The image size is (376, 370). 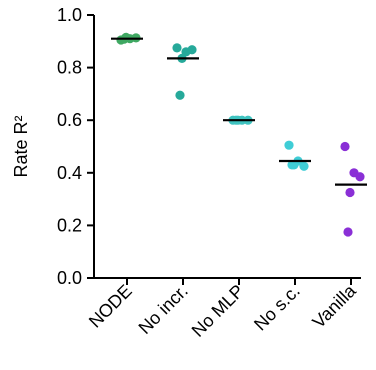 What do you see at coordinates (69, 68) in the screenshot?
I see `y-tick-label: 0.8` at bounding box center [69, 68].